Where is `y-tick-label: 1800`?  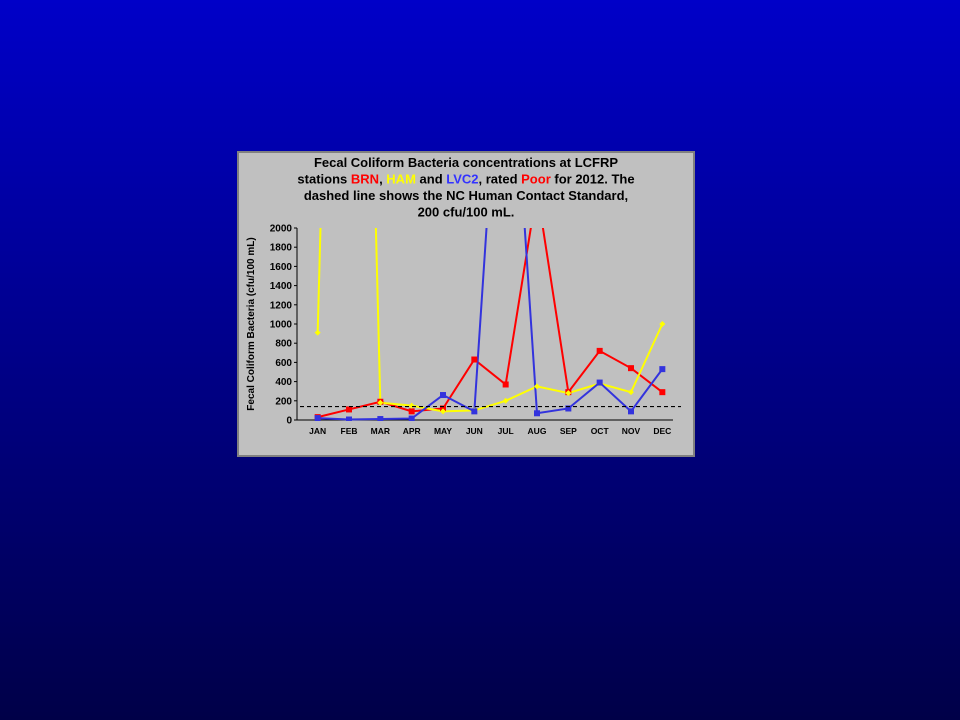 y-tick-label: 1800 is located at coordinates (281, 248).